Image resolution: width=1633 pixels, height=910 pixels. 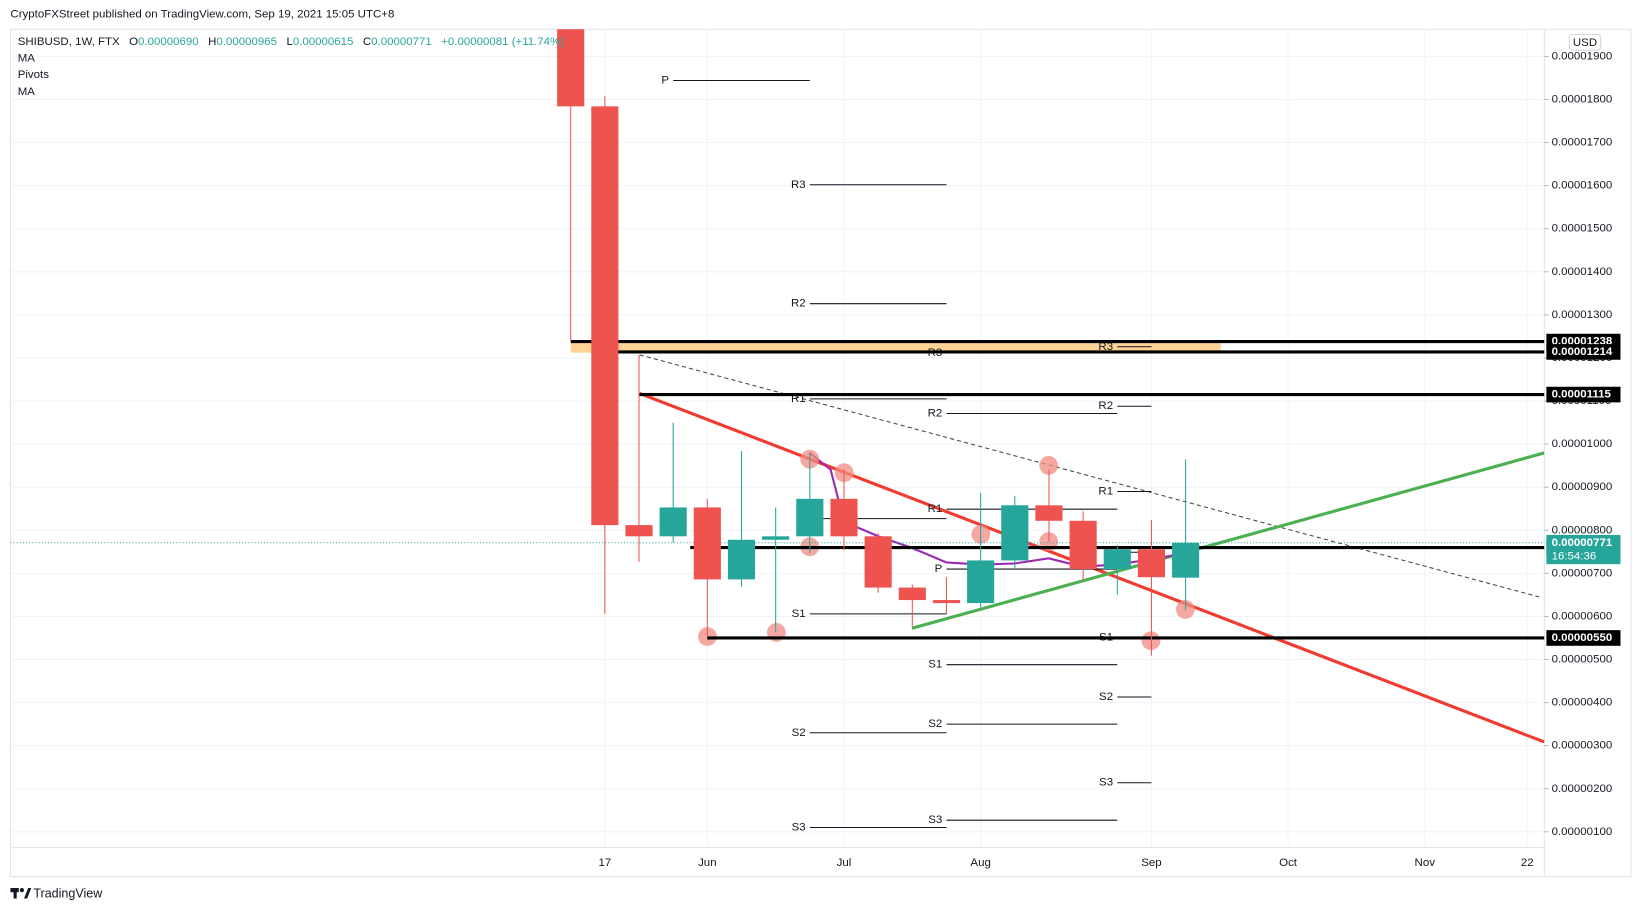 What do you see at coordinates (1425, 863) in the screenshot?
I see `x-tick-label: Nov` at bounding box center [1425, 863].